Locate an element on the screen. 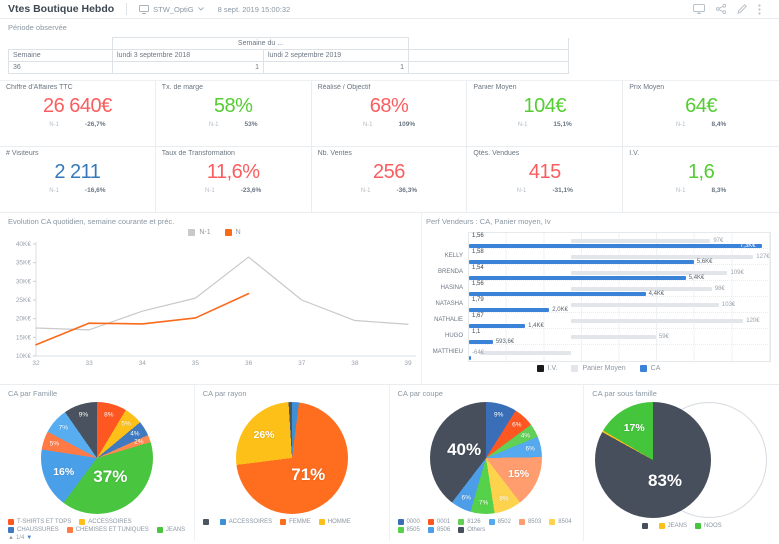 This screenshot has width=779, height=544. legend-item: T-SHIRTS ET TOPS is located at coordinates (39, 522).